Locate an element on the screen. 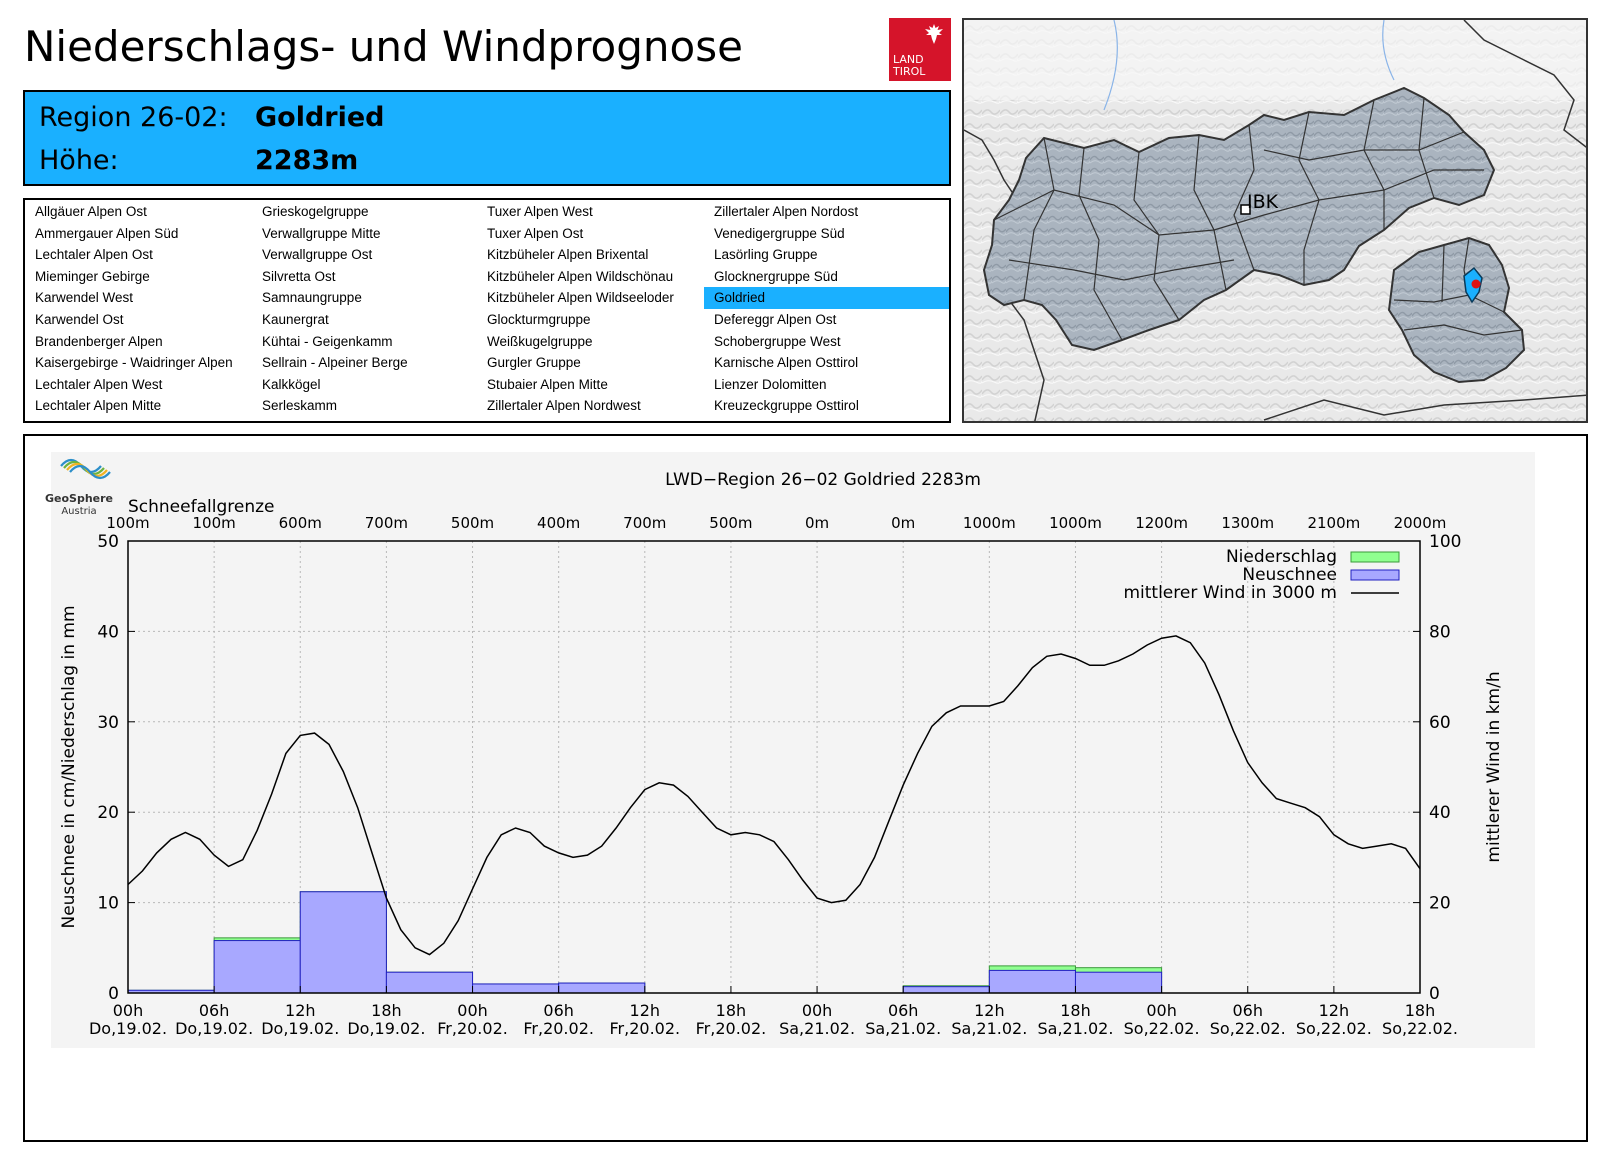 This screenshot has width=1600, height=1153. region-name: Goldried is located at coordinates (320, 117).